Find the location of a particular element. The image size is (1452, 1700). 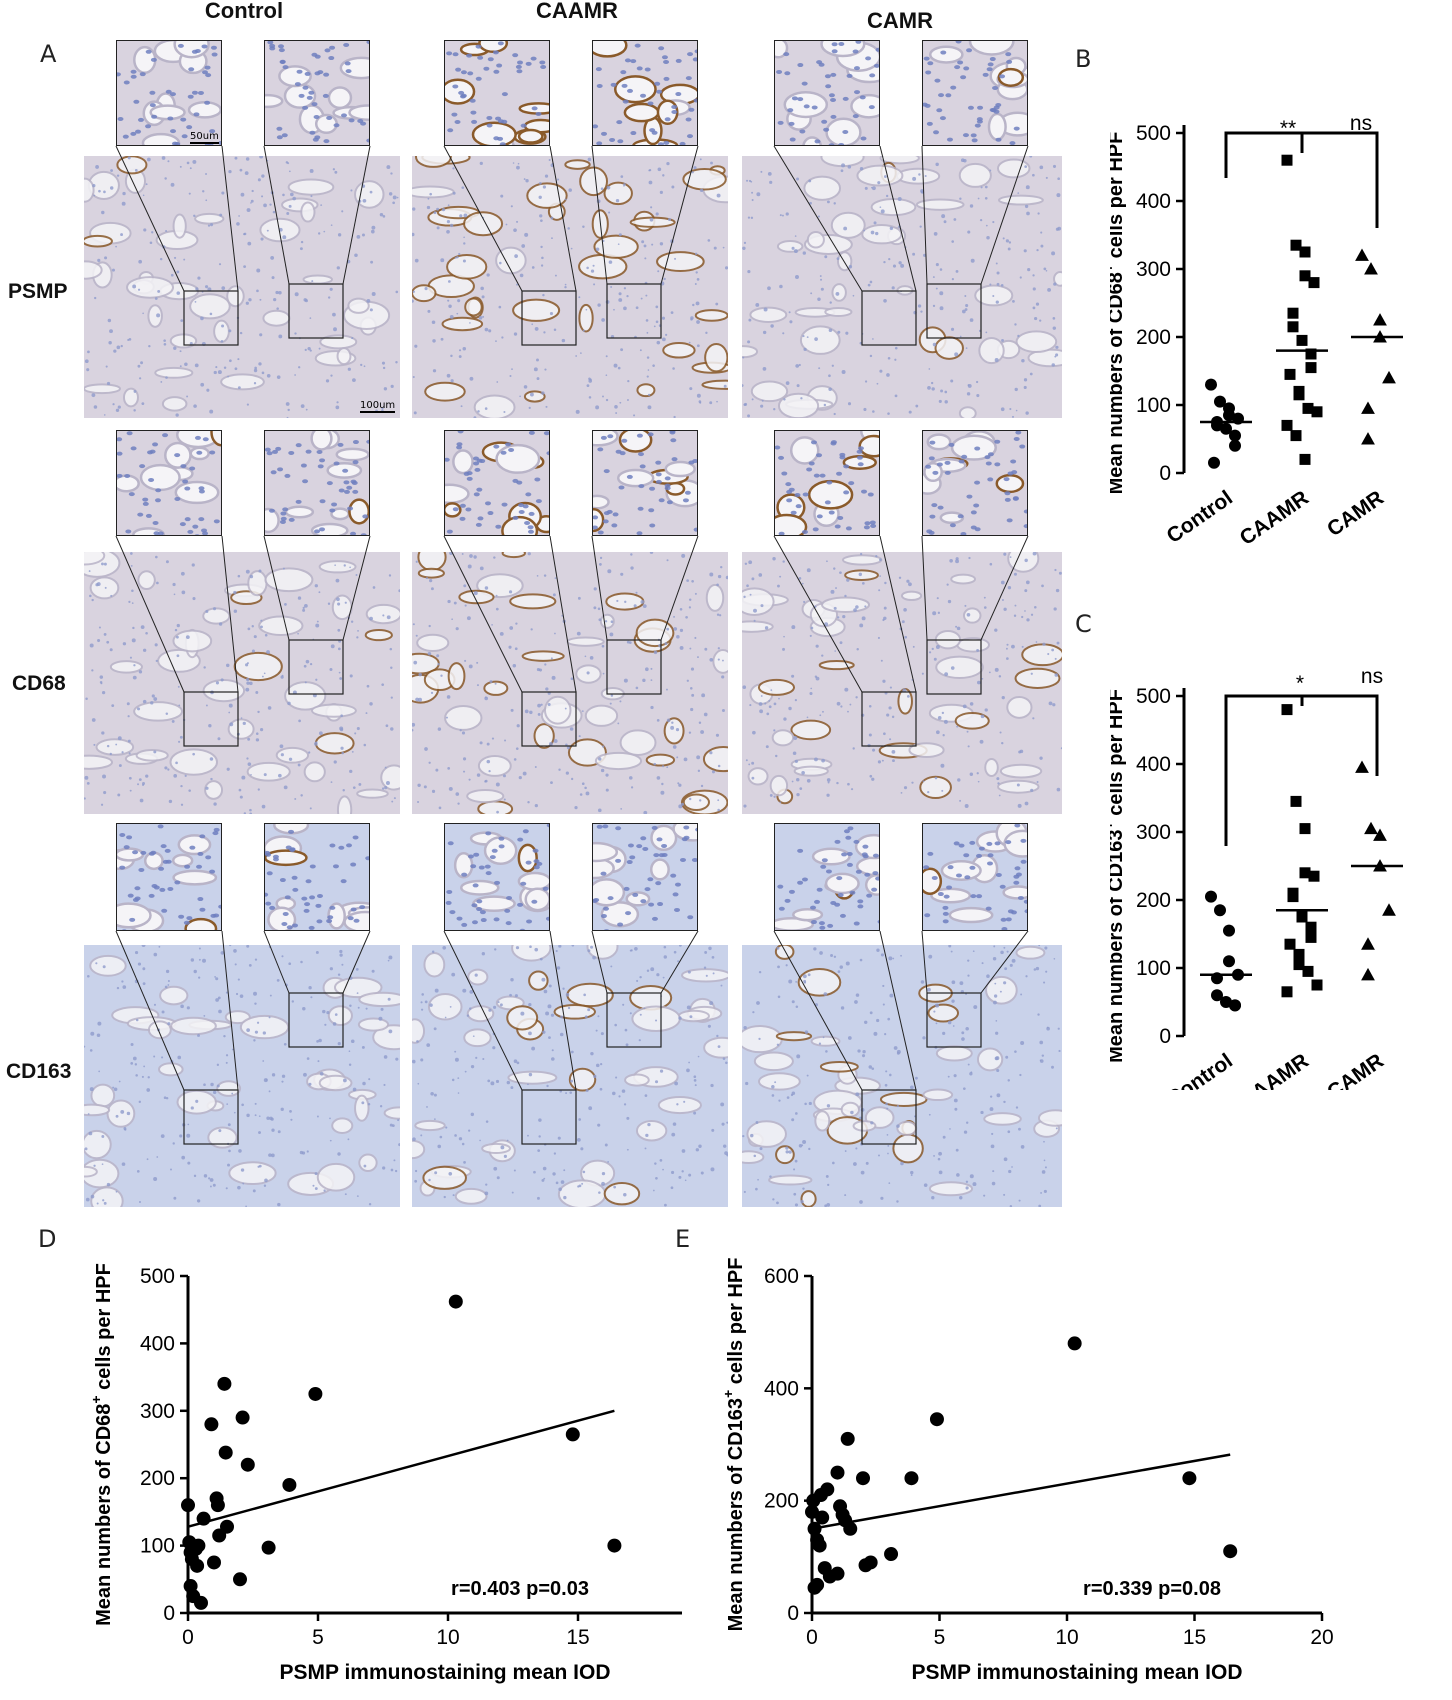

zoom-guide-lines-cd68-control is located at coordinates (243, 641).